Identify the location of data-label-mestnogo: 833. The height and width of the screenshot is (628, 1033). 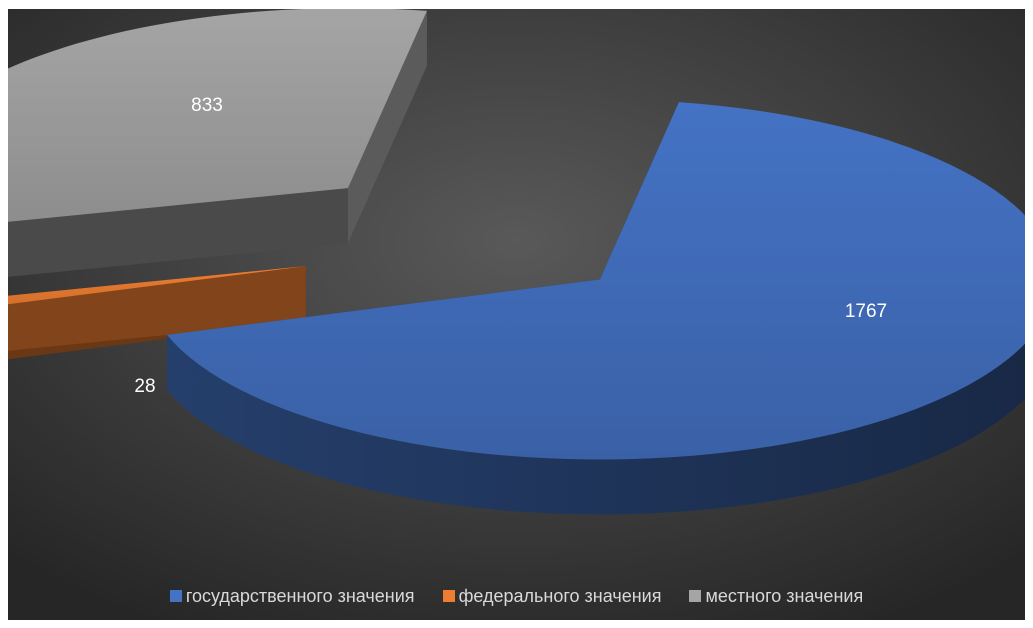
(207, 105).